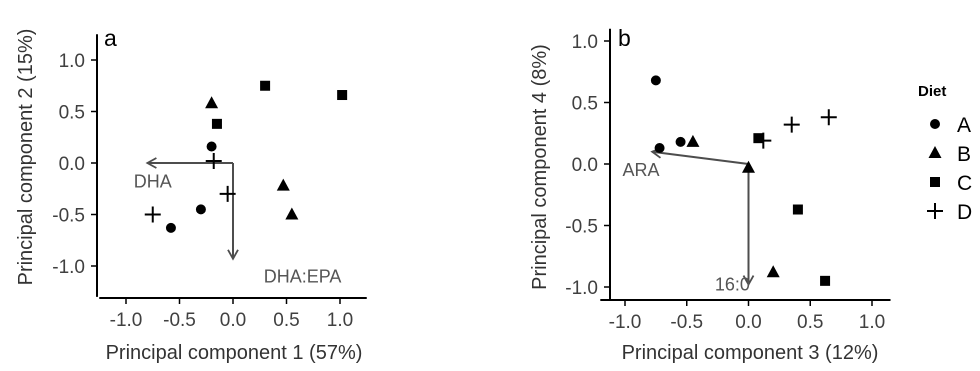  What do you see at coordinates (810, 322) in the screenshot?
I see `panel-b-x-tick-label: 0.5` at bounding box center [810, 322].